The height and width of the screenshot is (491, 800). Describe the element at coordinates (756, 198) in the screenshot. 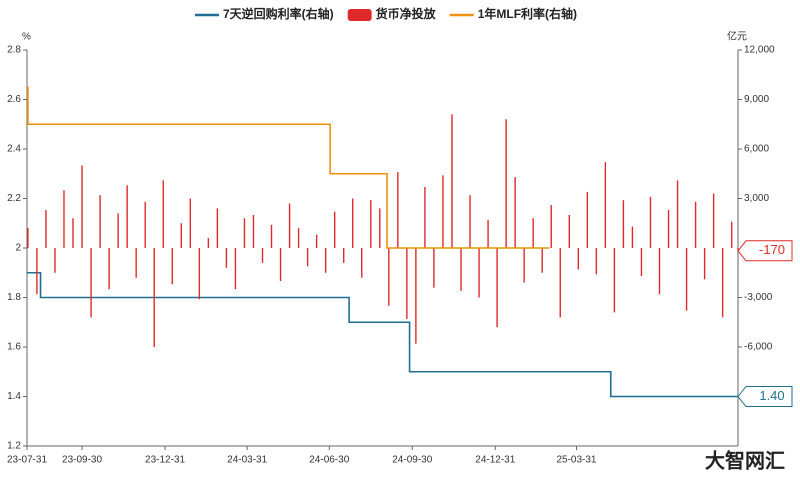

I see `y2-tick-label: 3,000` at that location.